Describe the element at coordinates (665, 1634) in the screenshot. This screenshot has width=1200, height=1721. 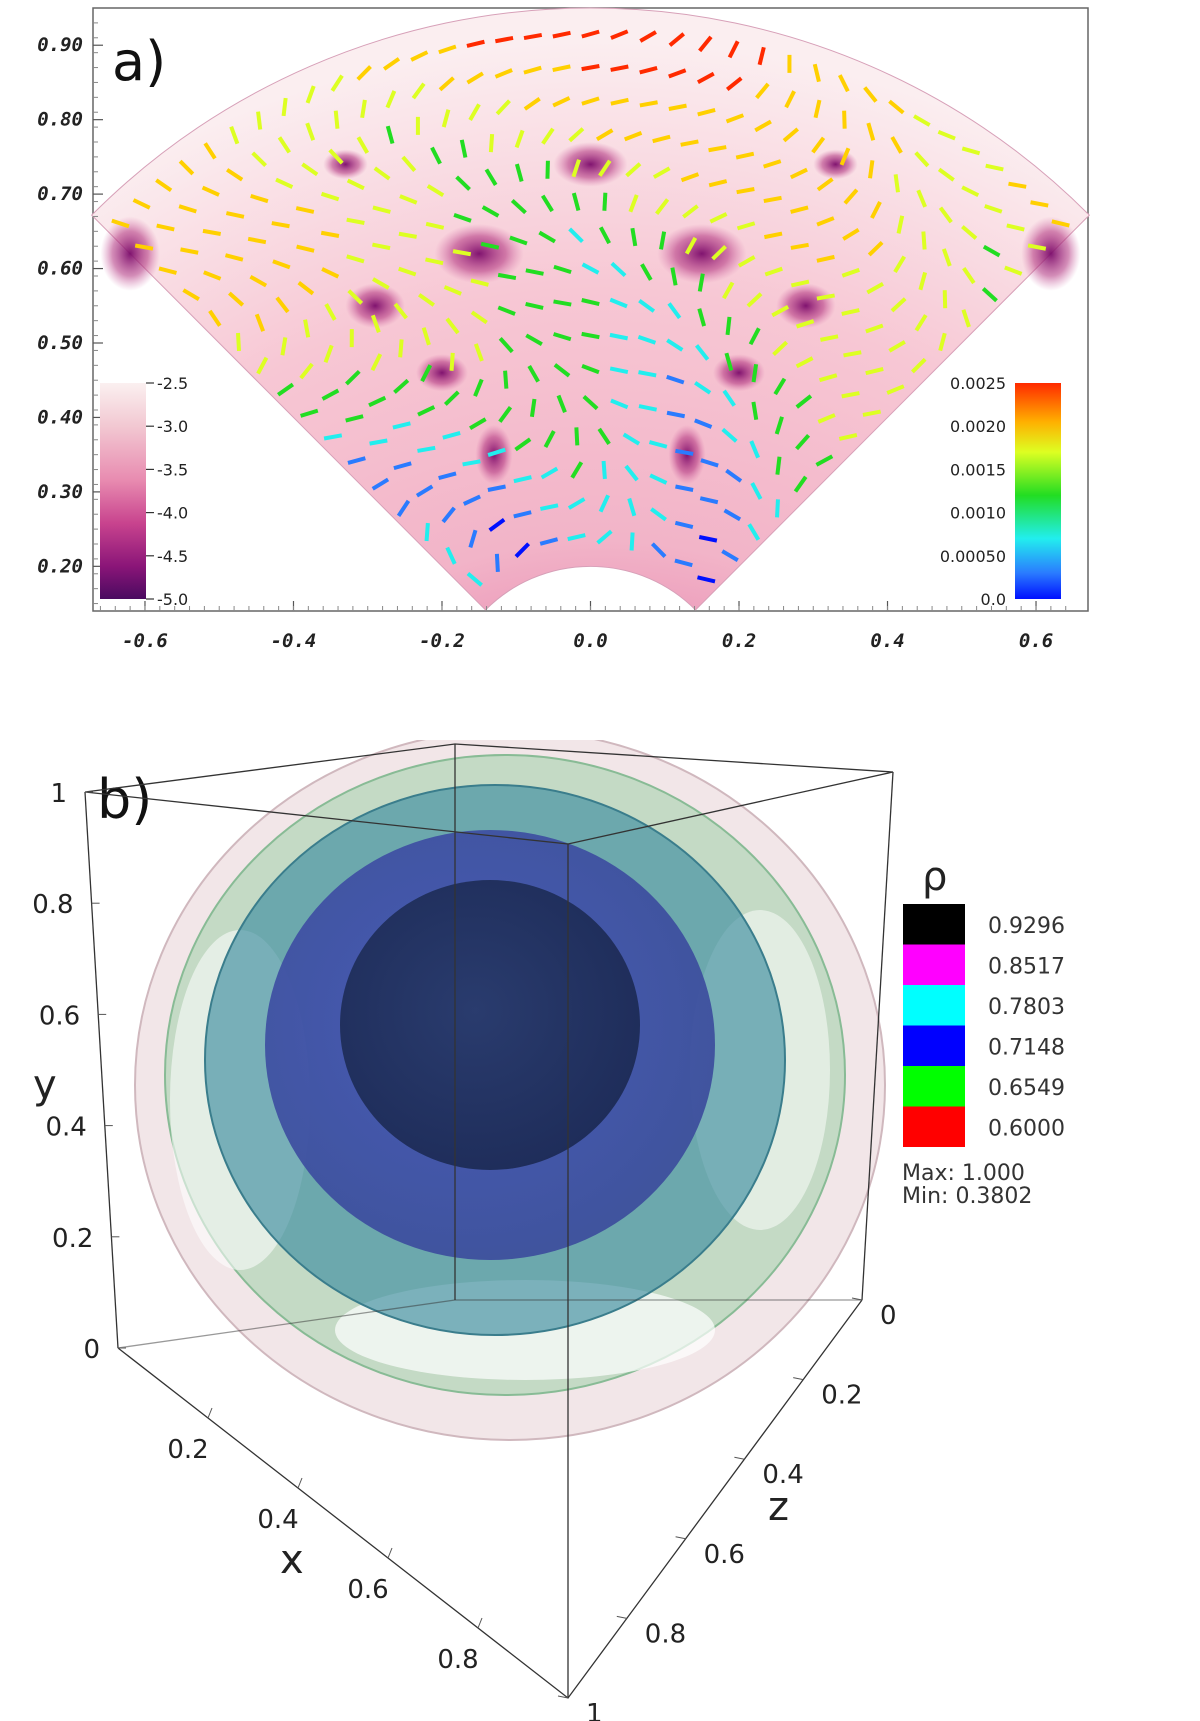
I see `z-tick-label: 0.8` at that location.